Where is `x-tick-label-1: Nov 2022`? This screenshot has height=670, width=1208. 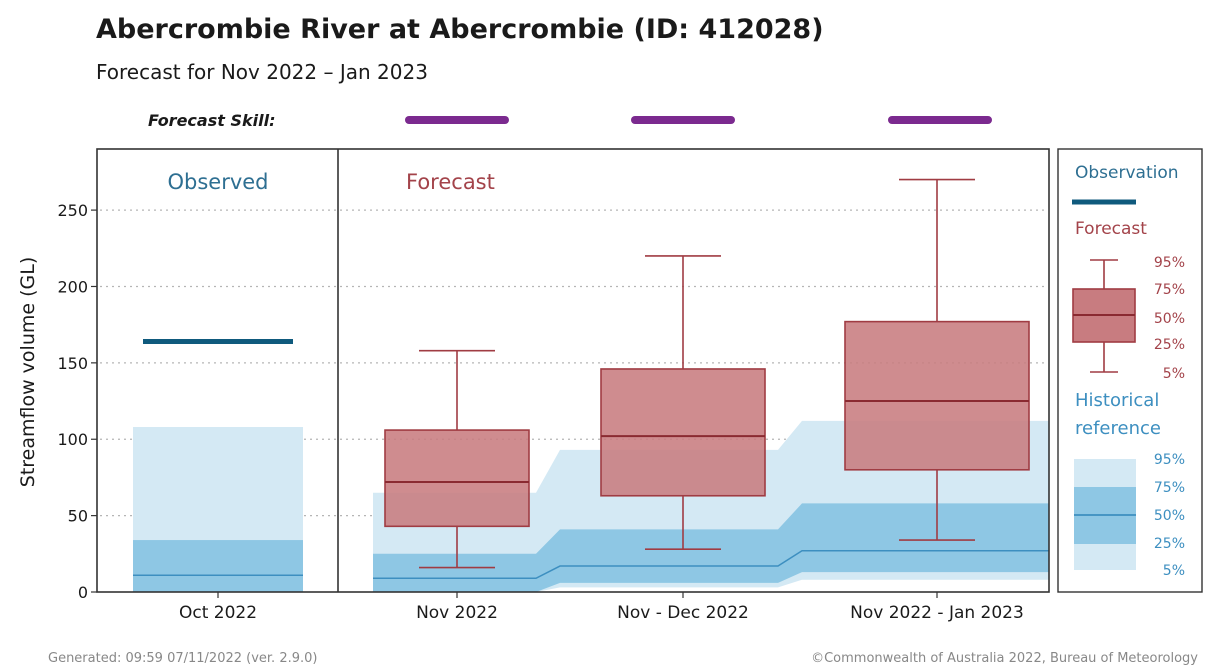 x-tick-label-1: Nov 2022 is located at coordinates (457, 613).